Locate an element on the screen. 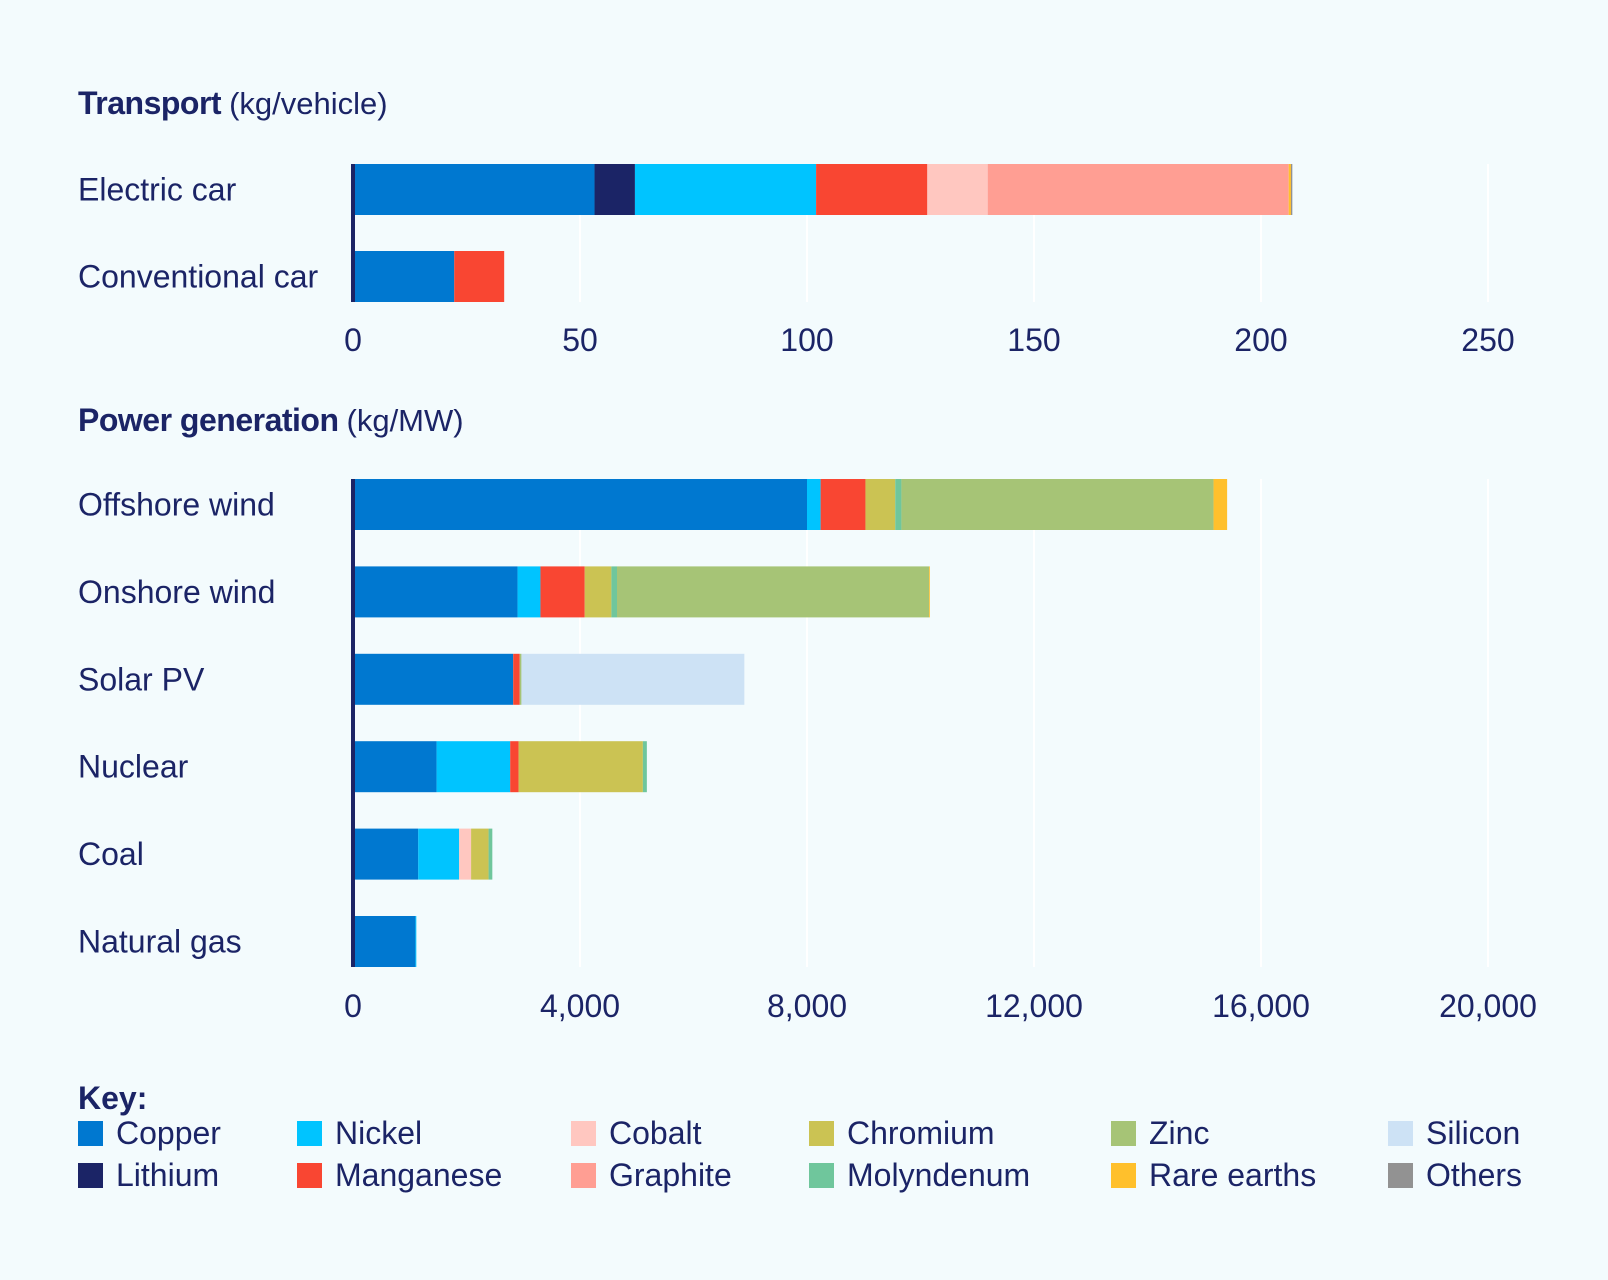 The width and height of the screenshot is (1608, 1280). bar-segment-coal-copper is located at coordinates (386, 854).